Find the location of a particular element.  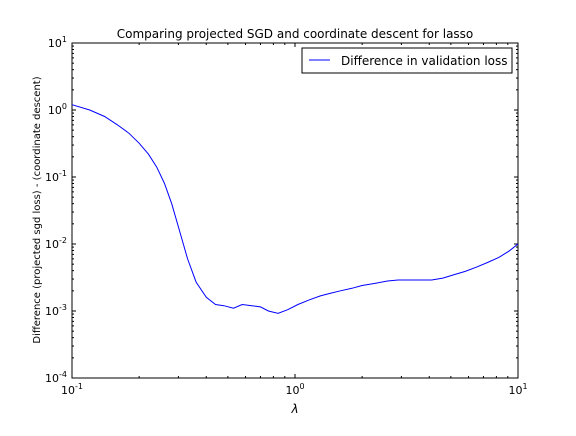

x-axis-label: λ is located at coordinates (294, 409).